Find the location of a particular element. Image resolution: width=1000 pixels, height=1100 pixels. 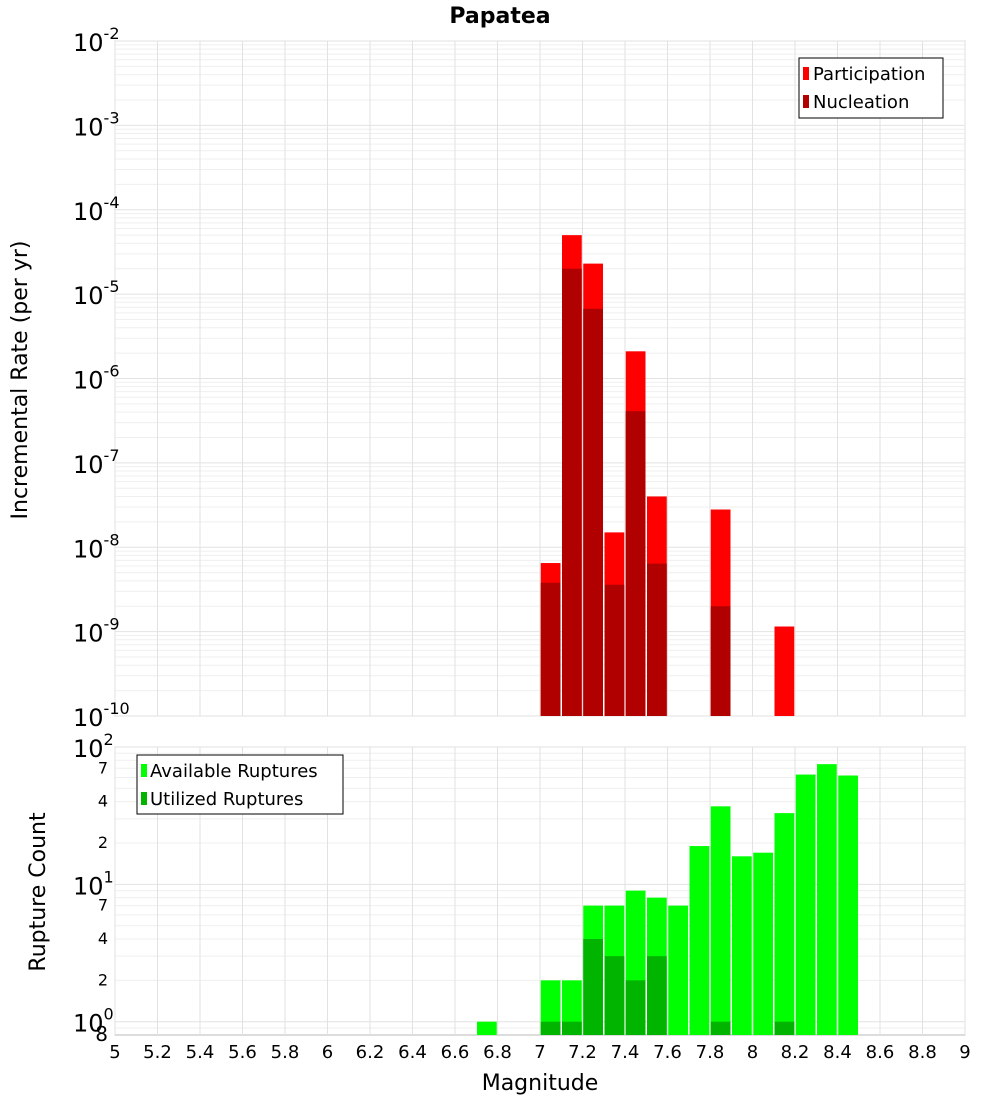

participation-bar is located at coordinates (784, 671).